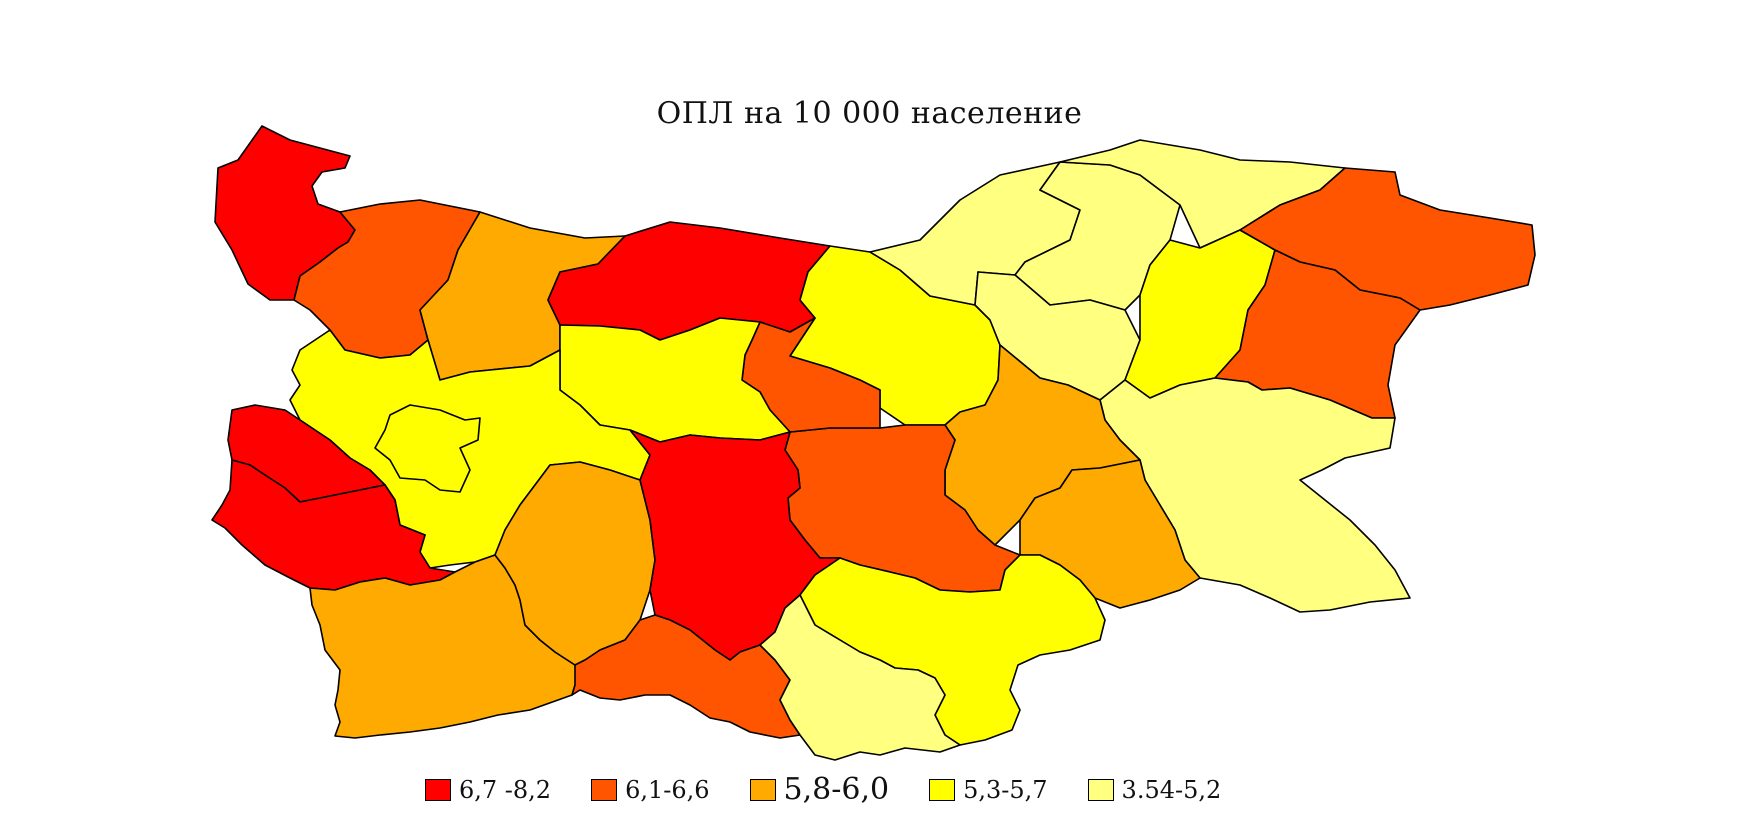  What do you see at coordinates (427, 448) in the screenshot?
I see `region-sofia-city` at bounding box center [427, 448].